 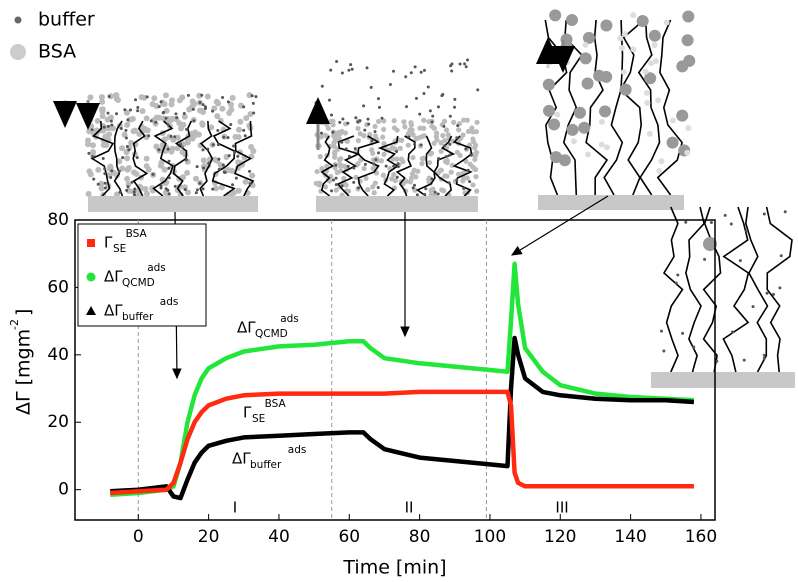 I want to click on curve-annotation: ΔΓ, so click(x=246, y=328).